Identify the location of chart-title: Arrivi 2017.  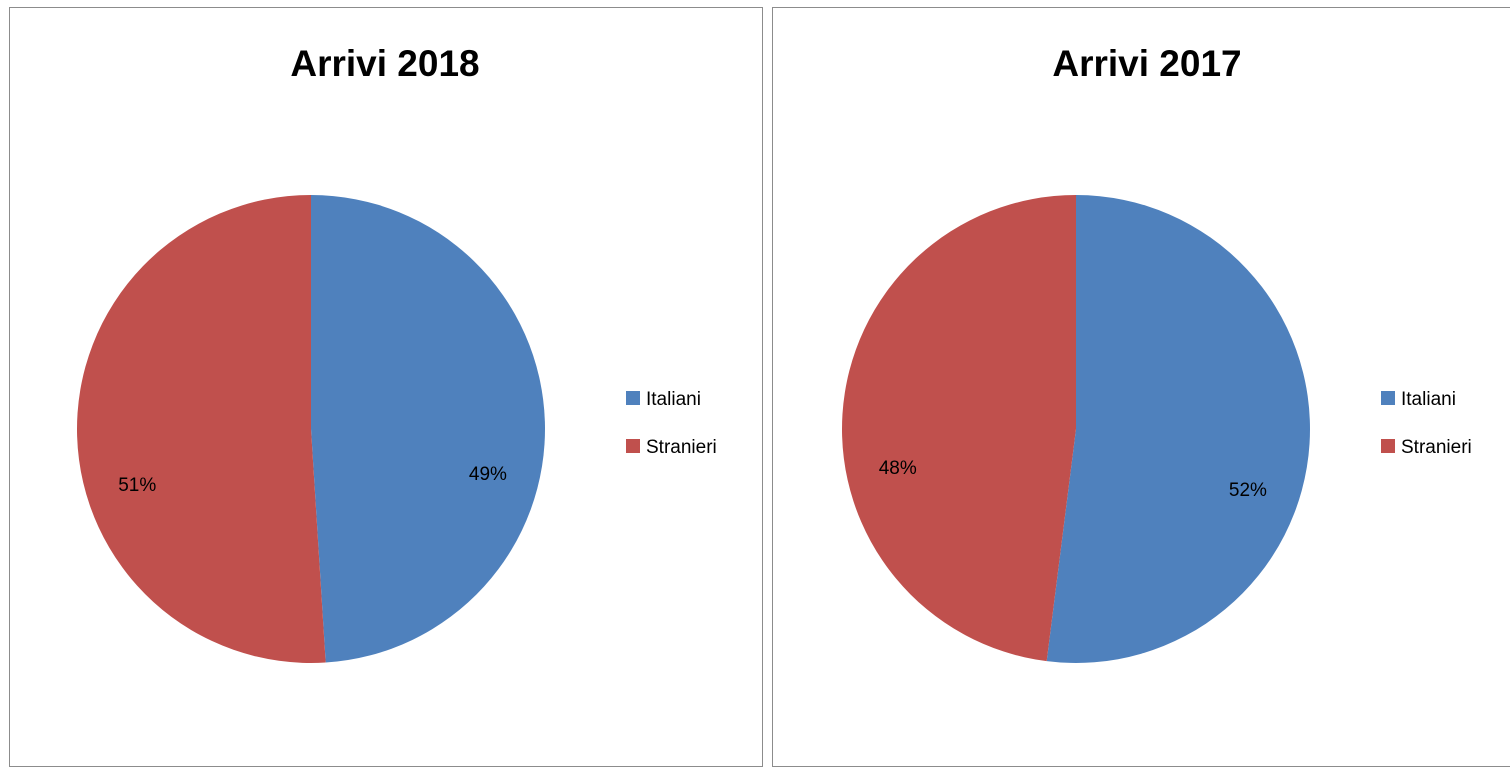
(1146, 63).